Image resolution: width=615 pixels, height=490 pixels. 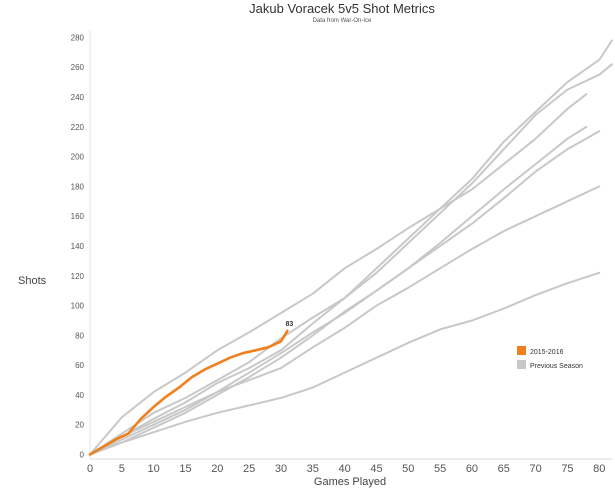 I want to click on legend: 2015-2016 Previous Season, so click(x=550, y=358).